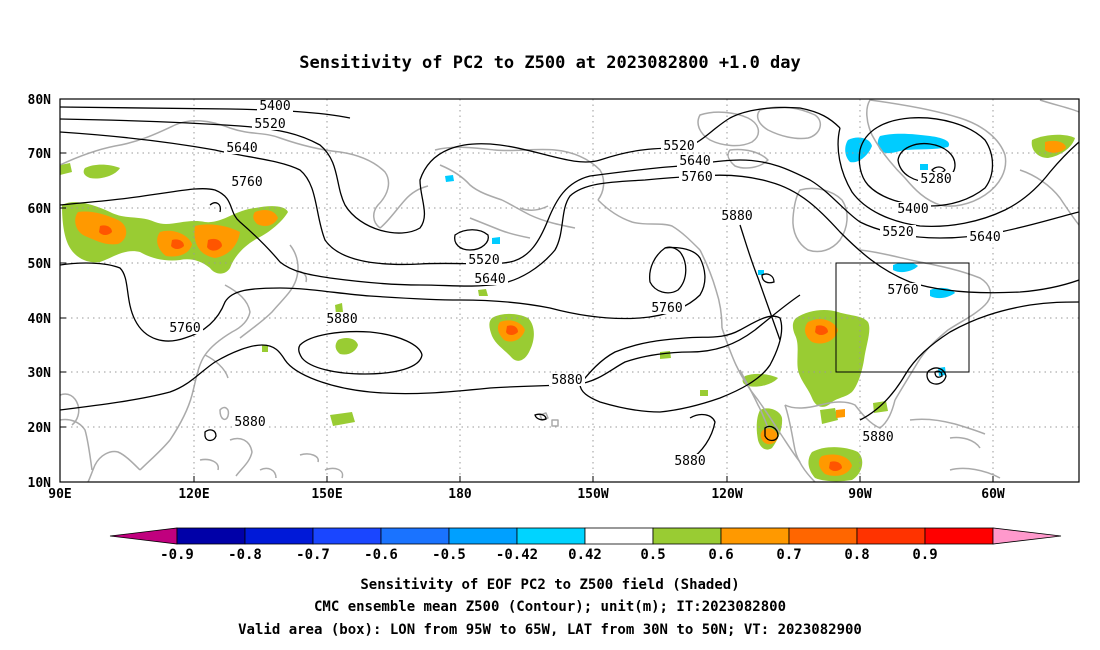 This screenshot has height=650, width=1100. What do you see at coordinates (143, 536) in the screenshot?
I see `colorbar-left-arrow` at bounding box center [143, 536].